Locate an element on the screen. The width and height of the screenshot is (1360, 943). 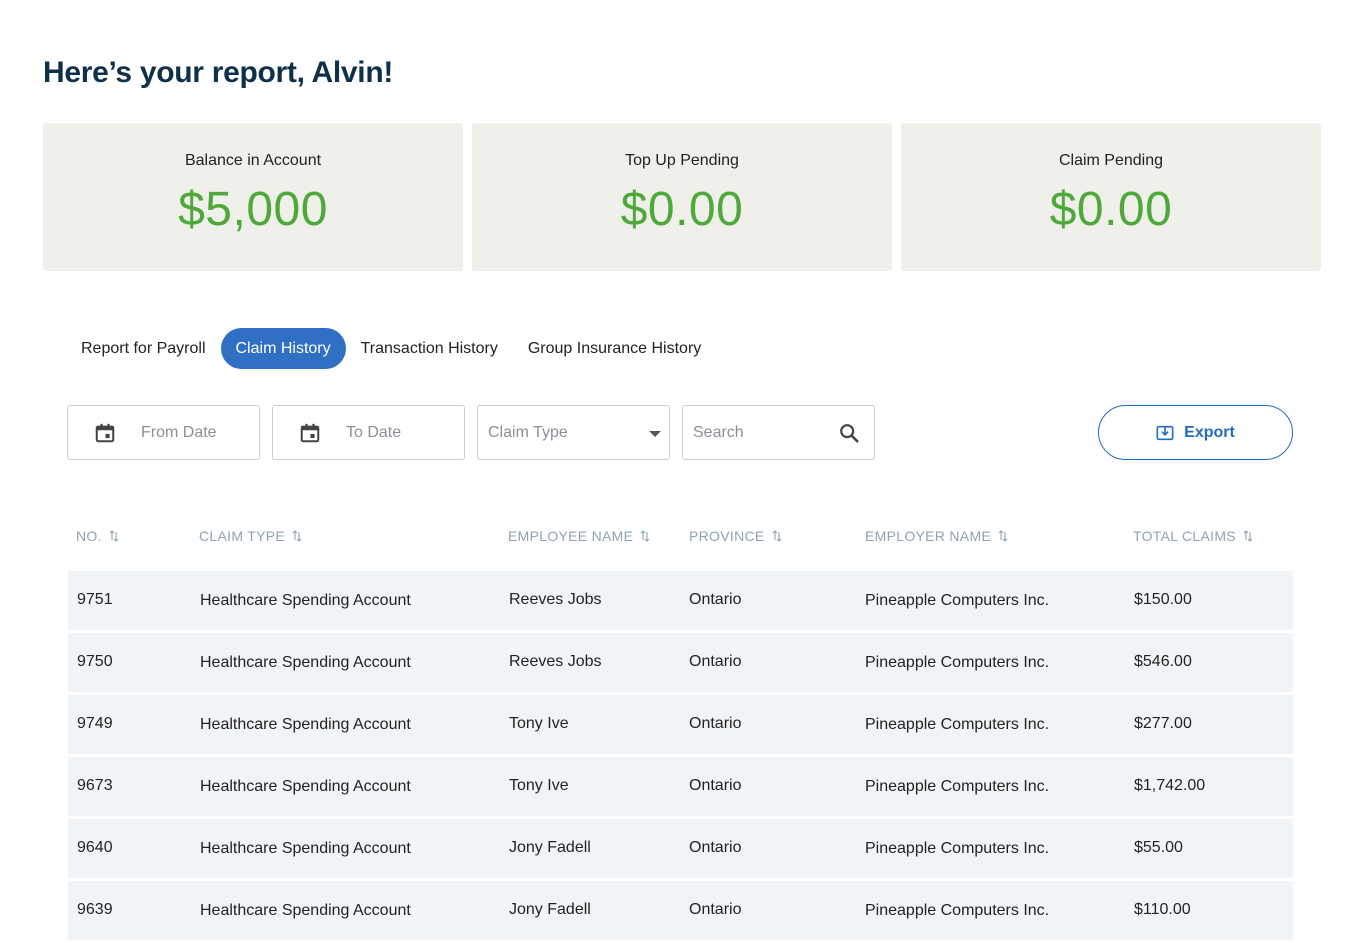
column-header-employer-name: EMPLOYER NAME is located at coordinates (936, 536).